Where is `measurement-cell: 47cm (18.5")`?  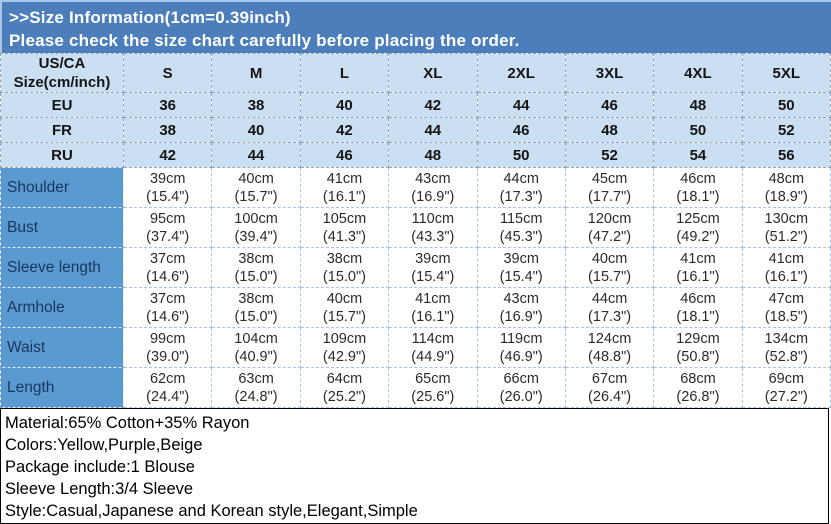 measurement-cell: 47cm (18.5") is located at coordinates (786, 307).